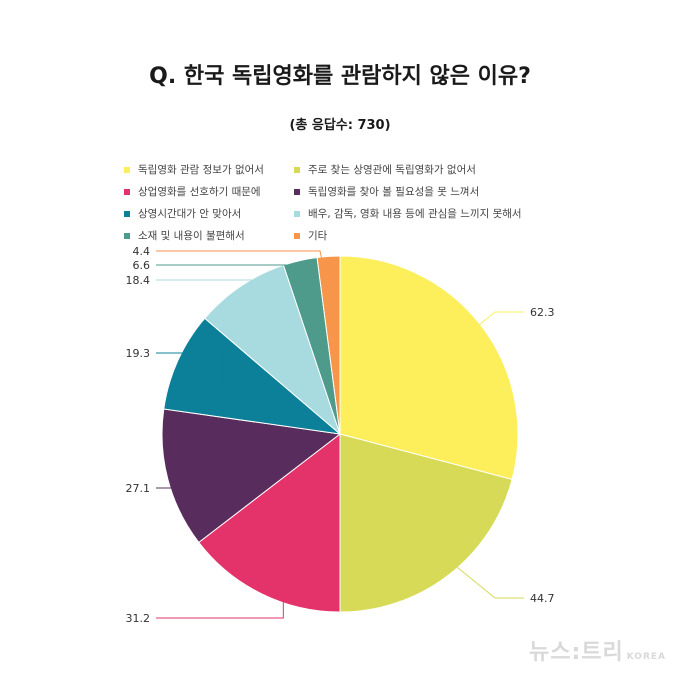  I want to click on watermark-logo: 뉴스:트리 KOREA, so click(597, 650).